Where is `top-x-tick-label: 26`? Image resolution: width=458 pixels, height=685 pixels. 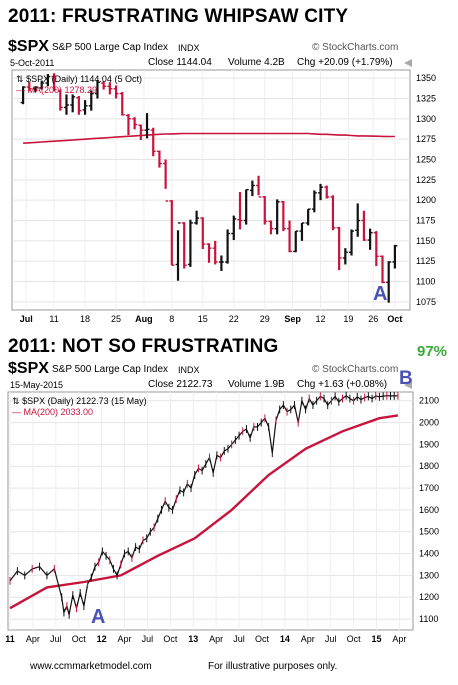 top-x-tick-label: 26 is located at coordinates (373, 319).